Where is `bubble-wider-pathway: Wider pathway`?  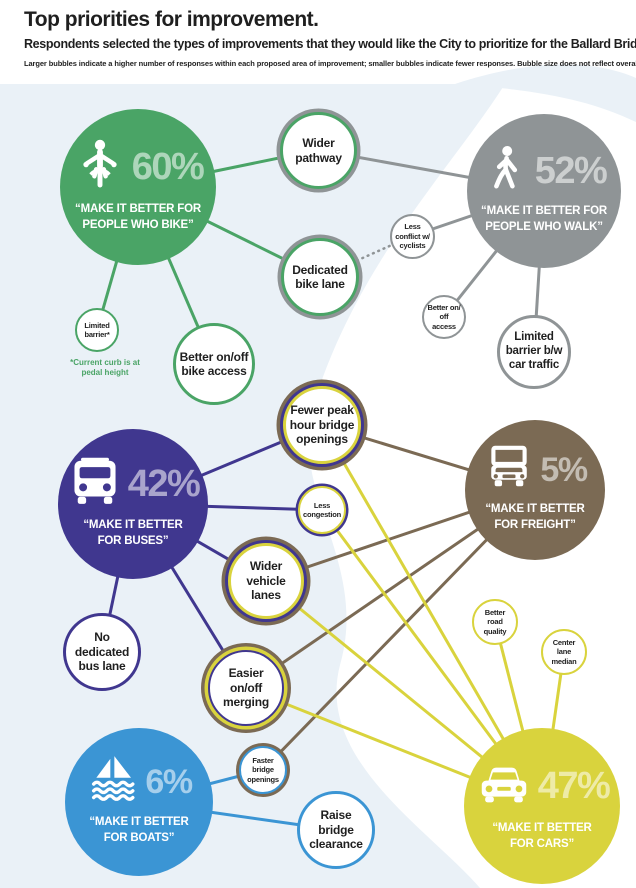
bubble-wider-pathway: Wider pathway is located at coordinates (318, 150).